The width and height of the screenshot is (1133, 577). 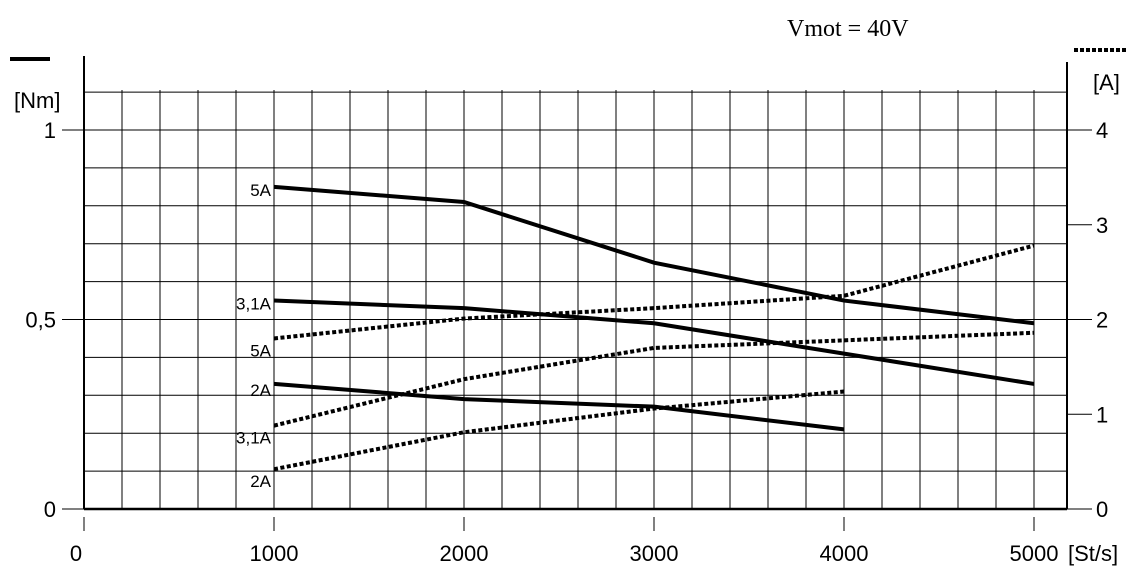 I want to click on y-right-unit-label: [A], so click(x=1106, y=82).